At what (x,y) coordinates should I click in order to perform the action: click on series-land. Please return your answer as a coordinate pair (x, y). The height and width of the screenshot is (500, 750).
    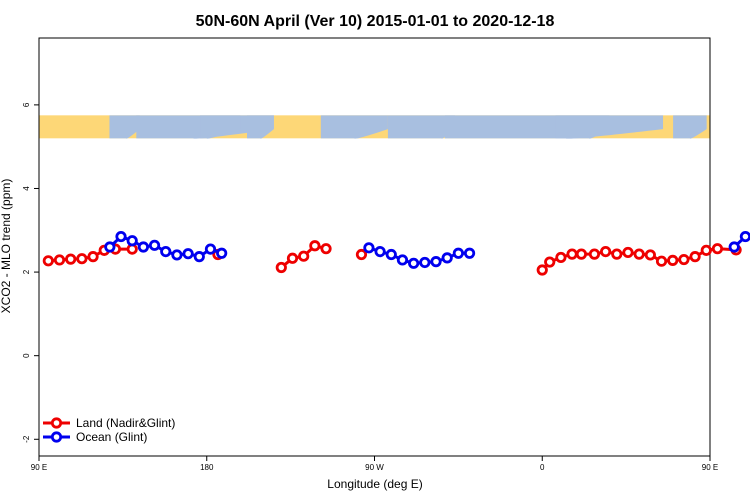
    Looking at the image, I should click on (392, 258).